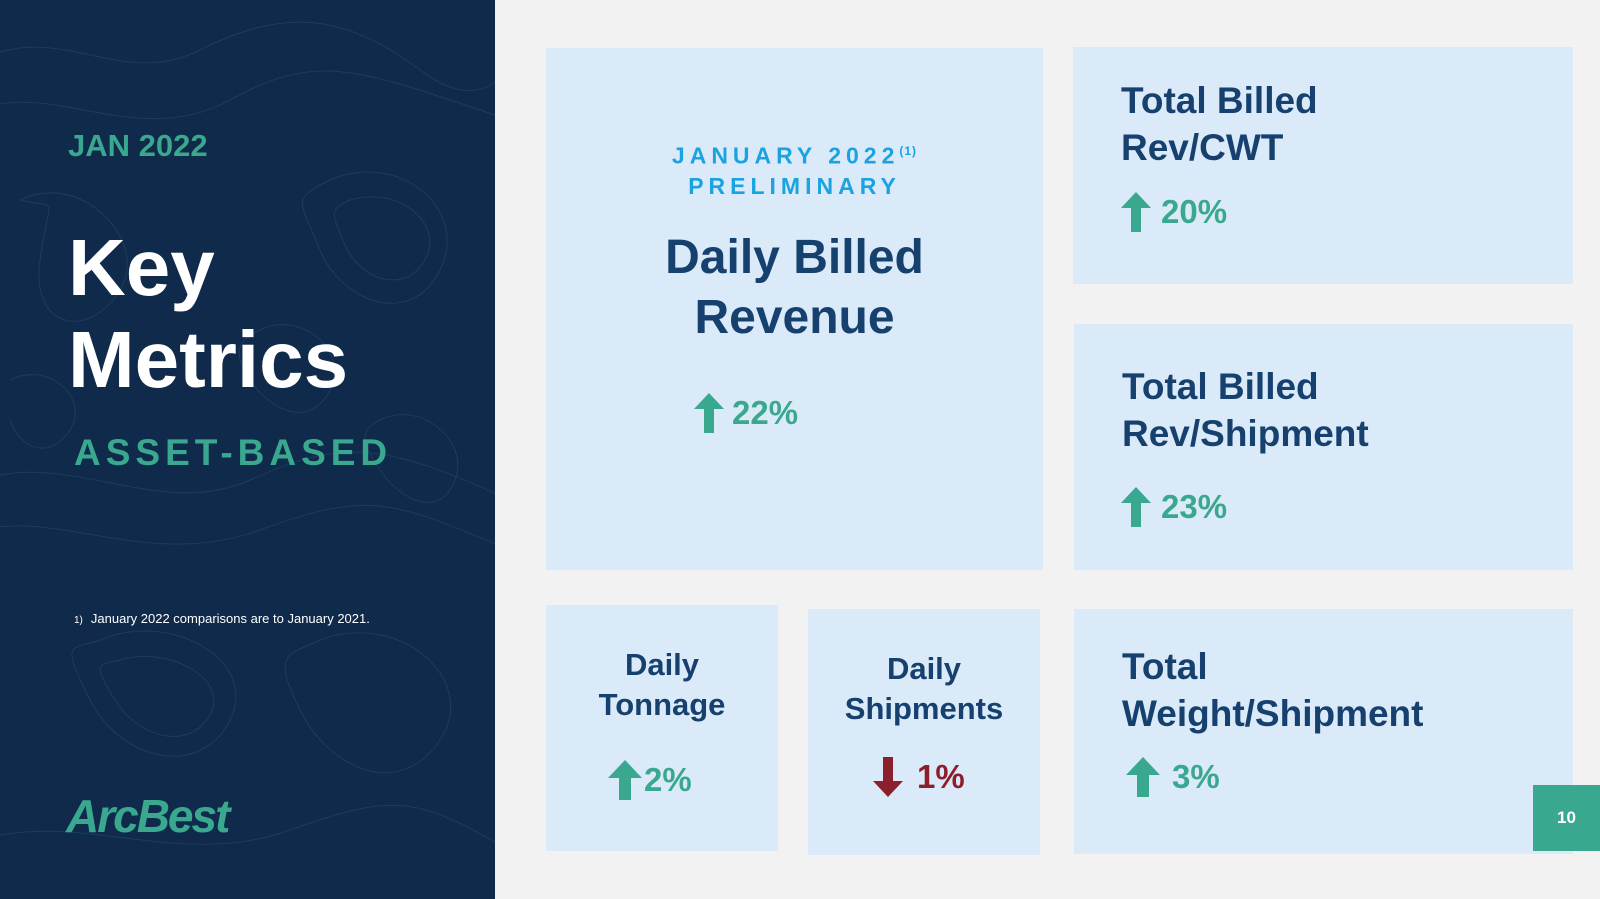 The image size is (1600, 899). I want to click on metric-change: 3%, so click(1173, 777).